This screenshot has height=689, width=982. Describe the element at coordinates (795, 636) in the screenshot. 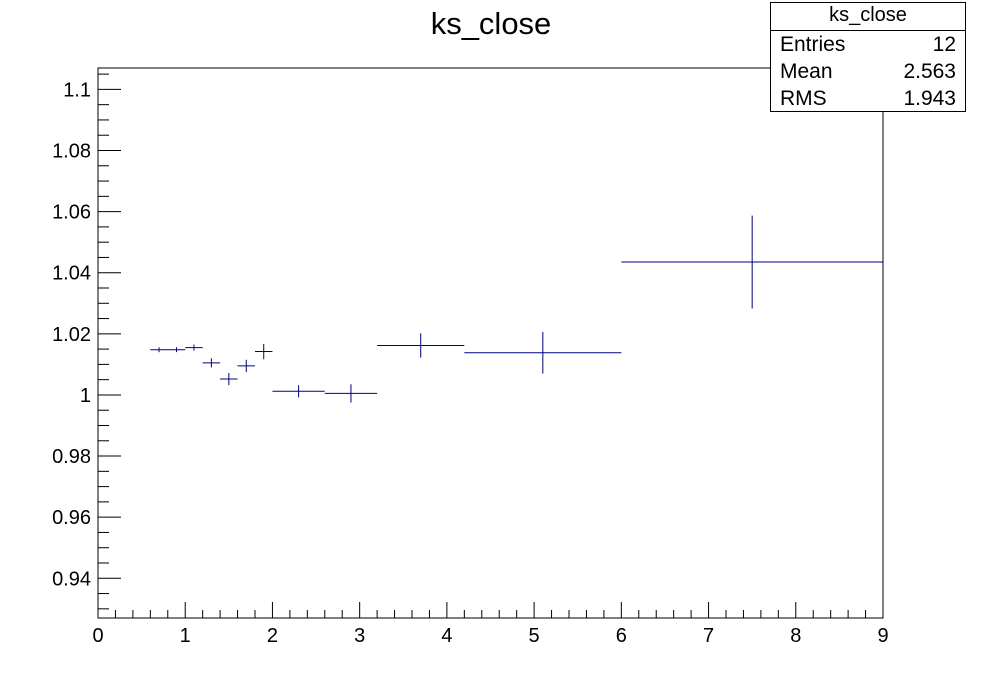

I see `x-tick-label: 8` at that location.